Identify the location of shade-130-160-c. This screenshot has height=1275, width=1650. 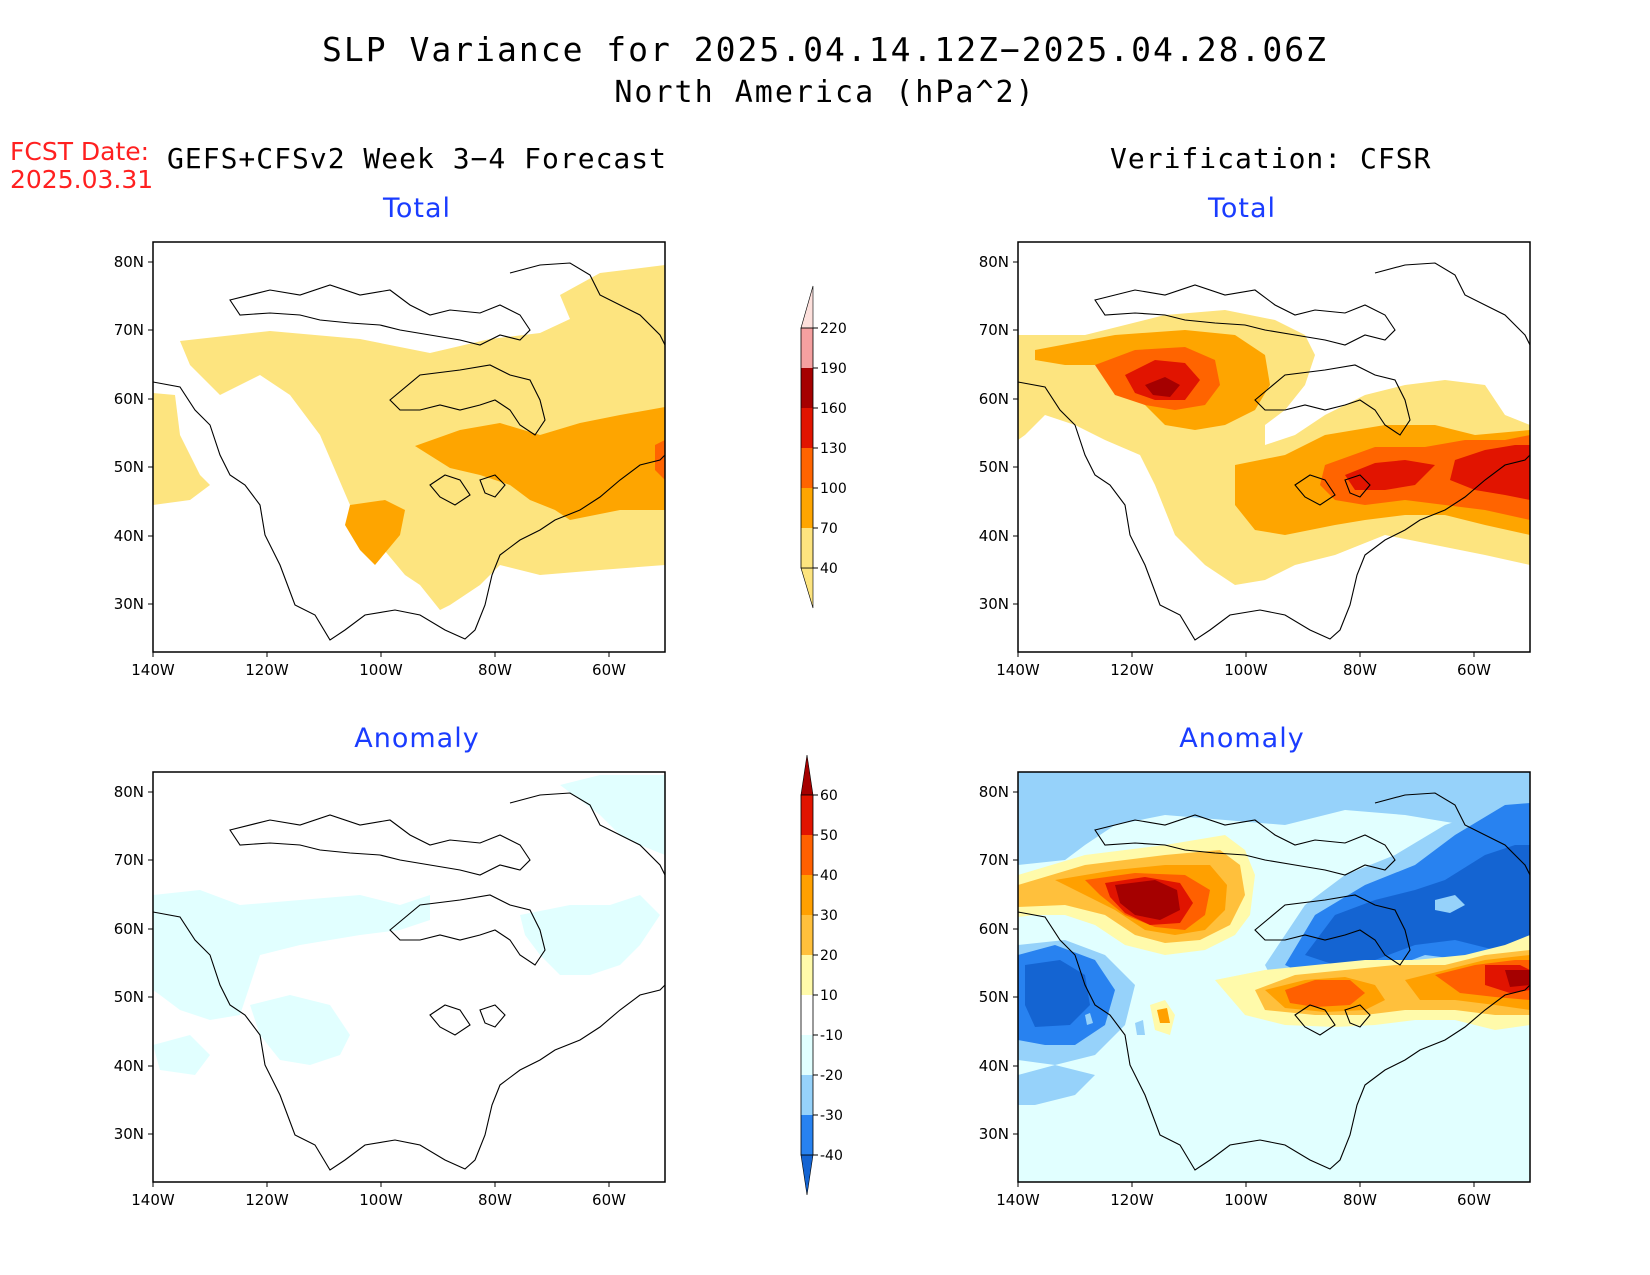
(1490, 472).